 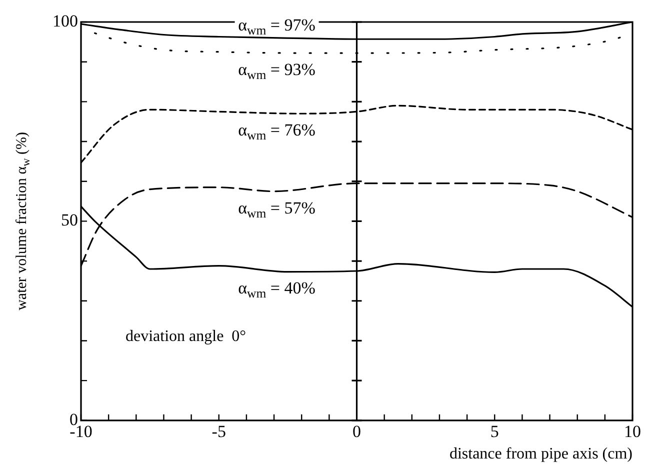 I want to click on x-tick-label: 10, so click(x=632, y=432).